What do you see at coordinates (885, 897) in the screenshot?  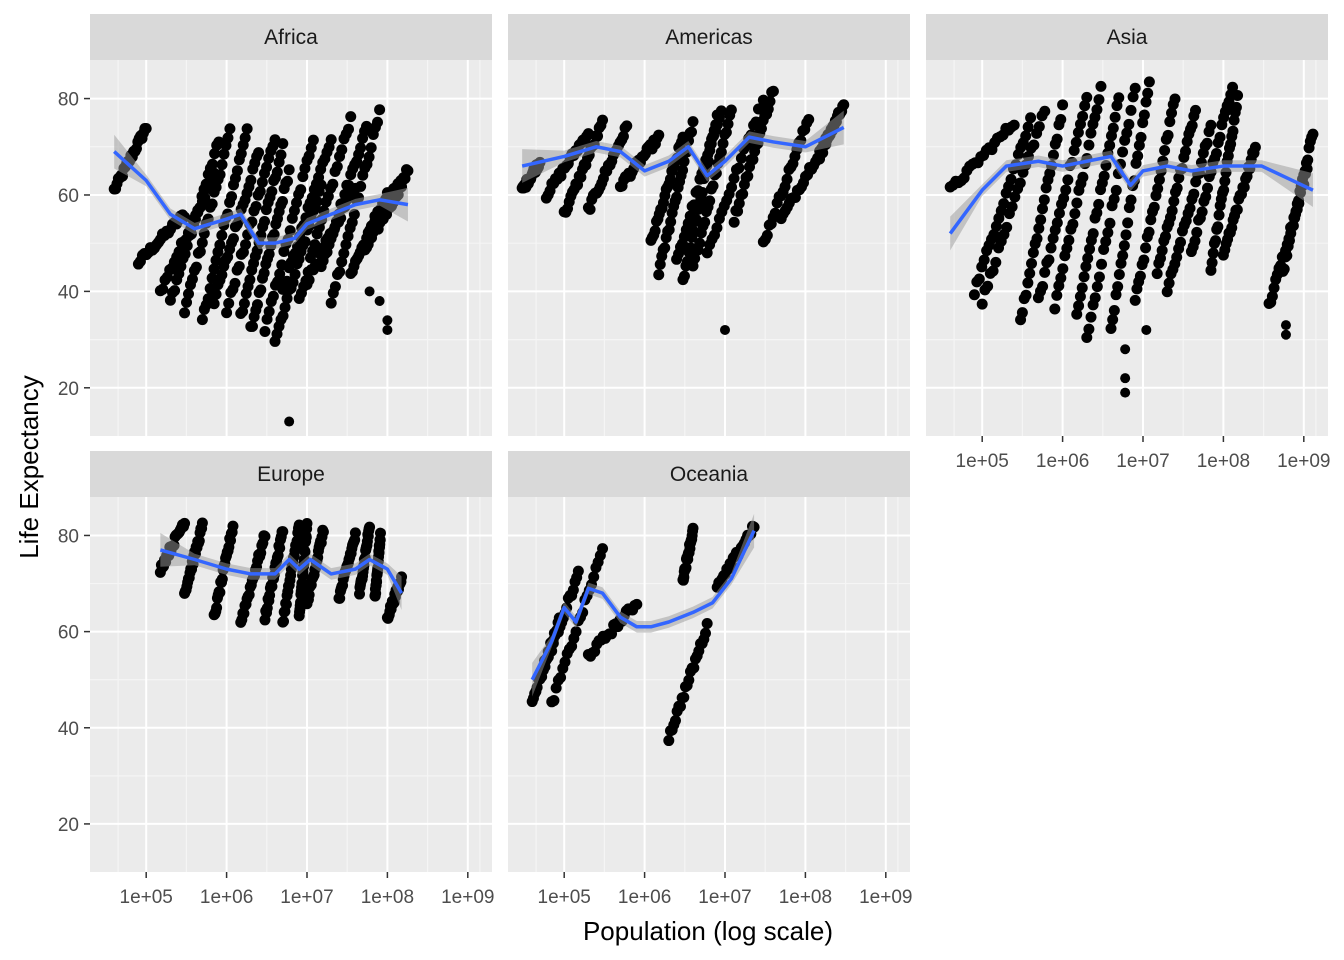 I see `x-tick-label: 1e+09` at bounding box center [885, 897].